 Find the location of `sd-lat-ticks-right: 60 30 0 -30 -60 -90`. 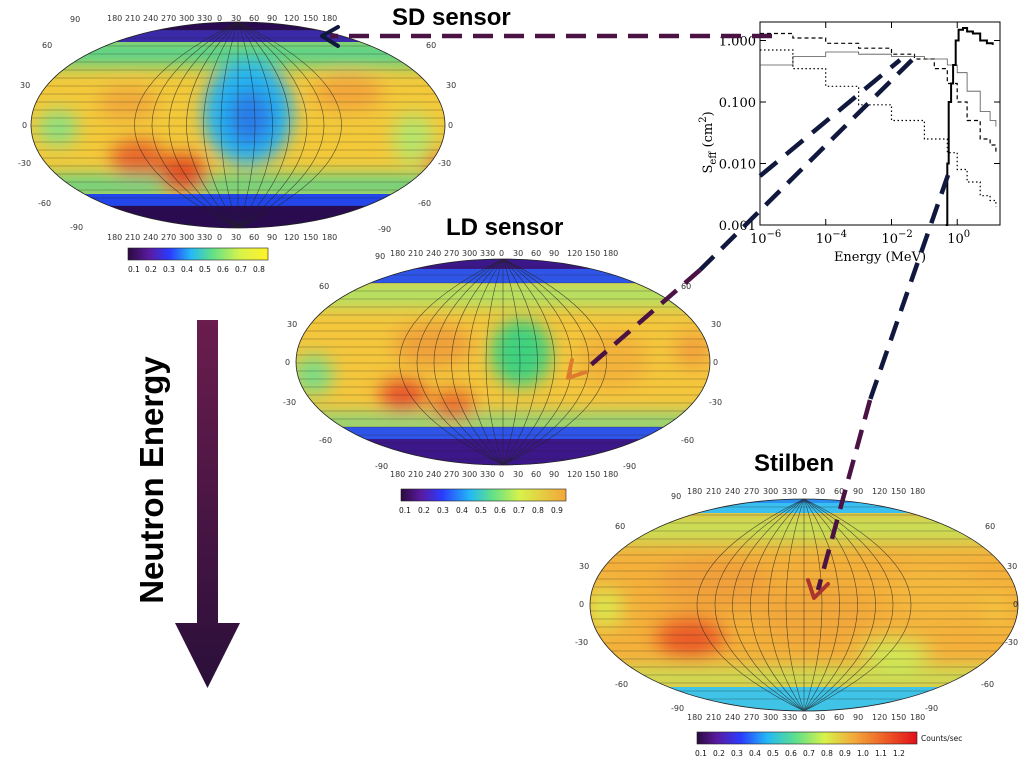

sd-lat-ticks-right: 60 30 0 -30 -60 -90 is located at coordinates (417, 137).